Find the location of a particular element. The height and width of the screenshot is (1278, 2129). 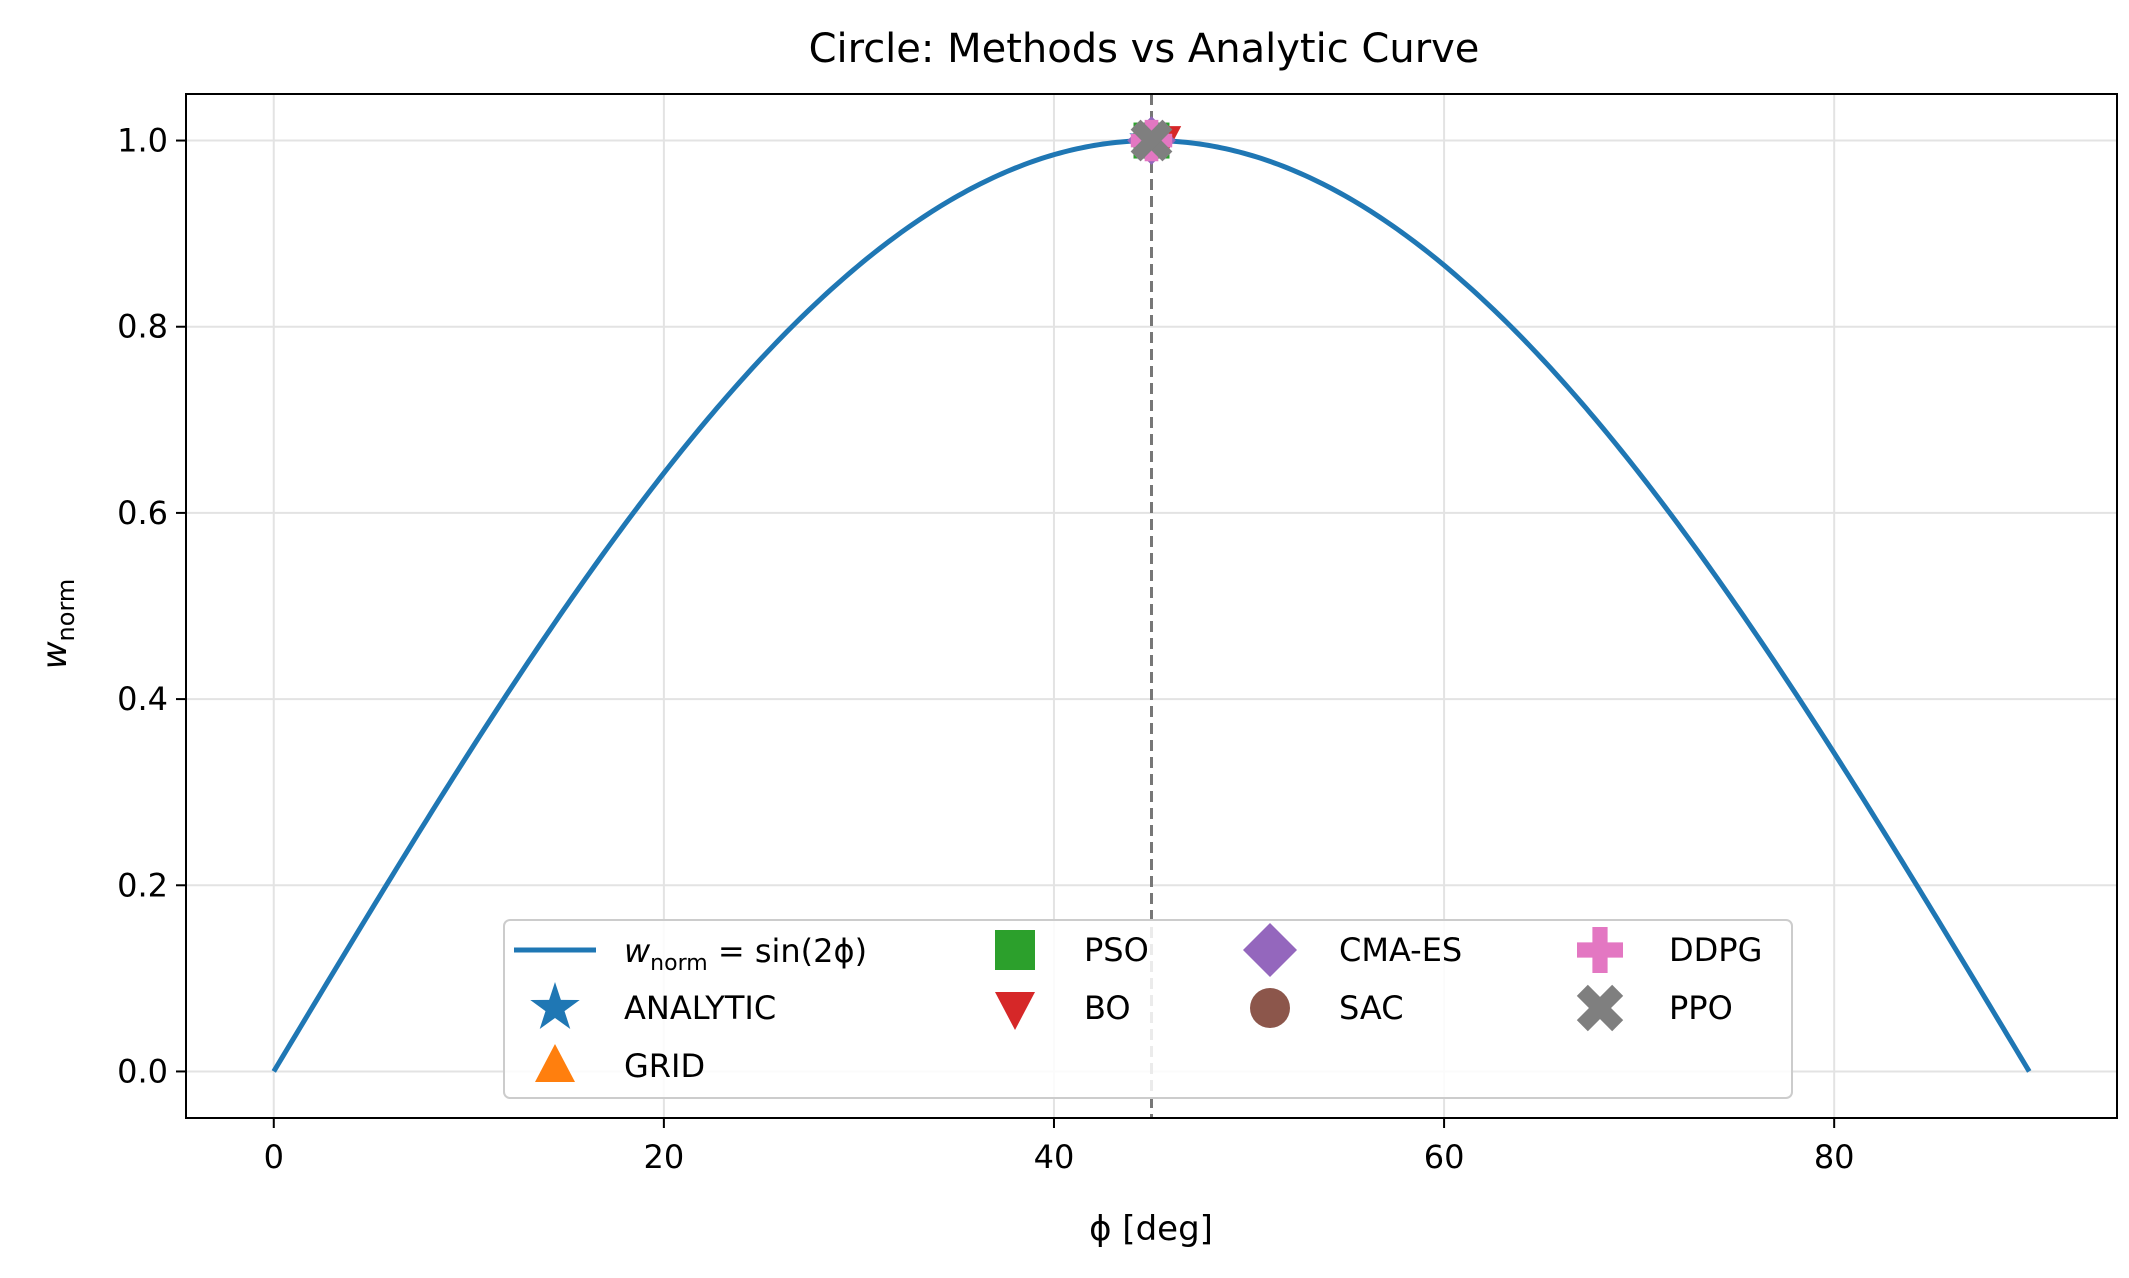

y-tick-label: 0.2 is located at coordinates (142, 885).